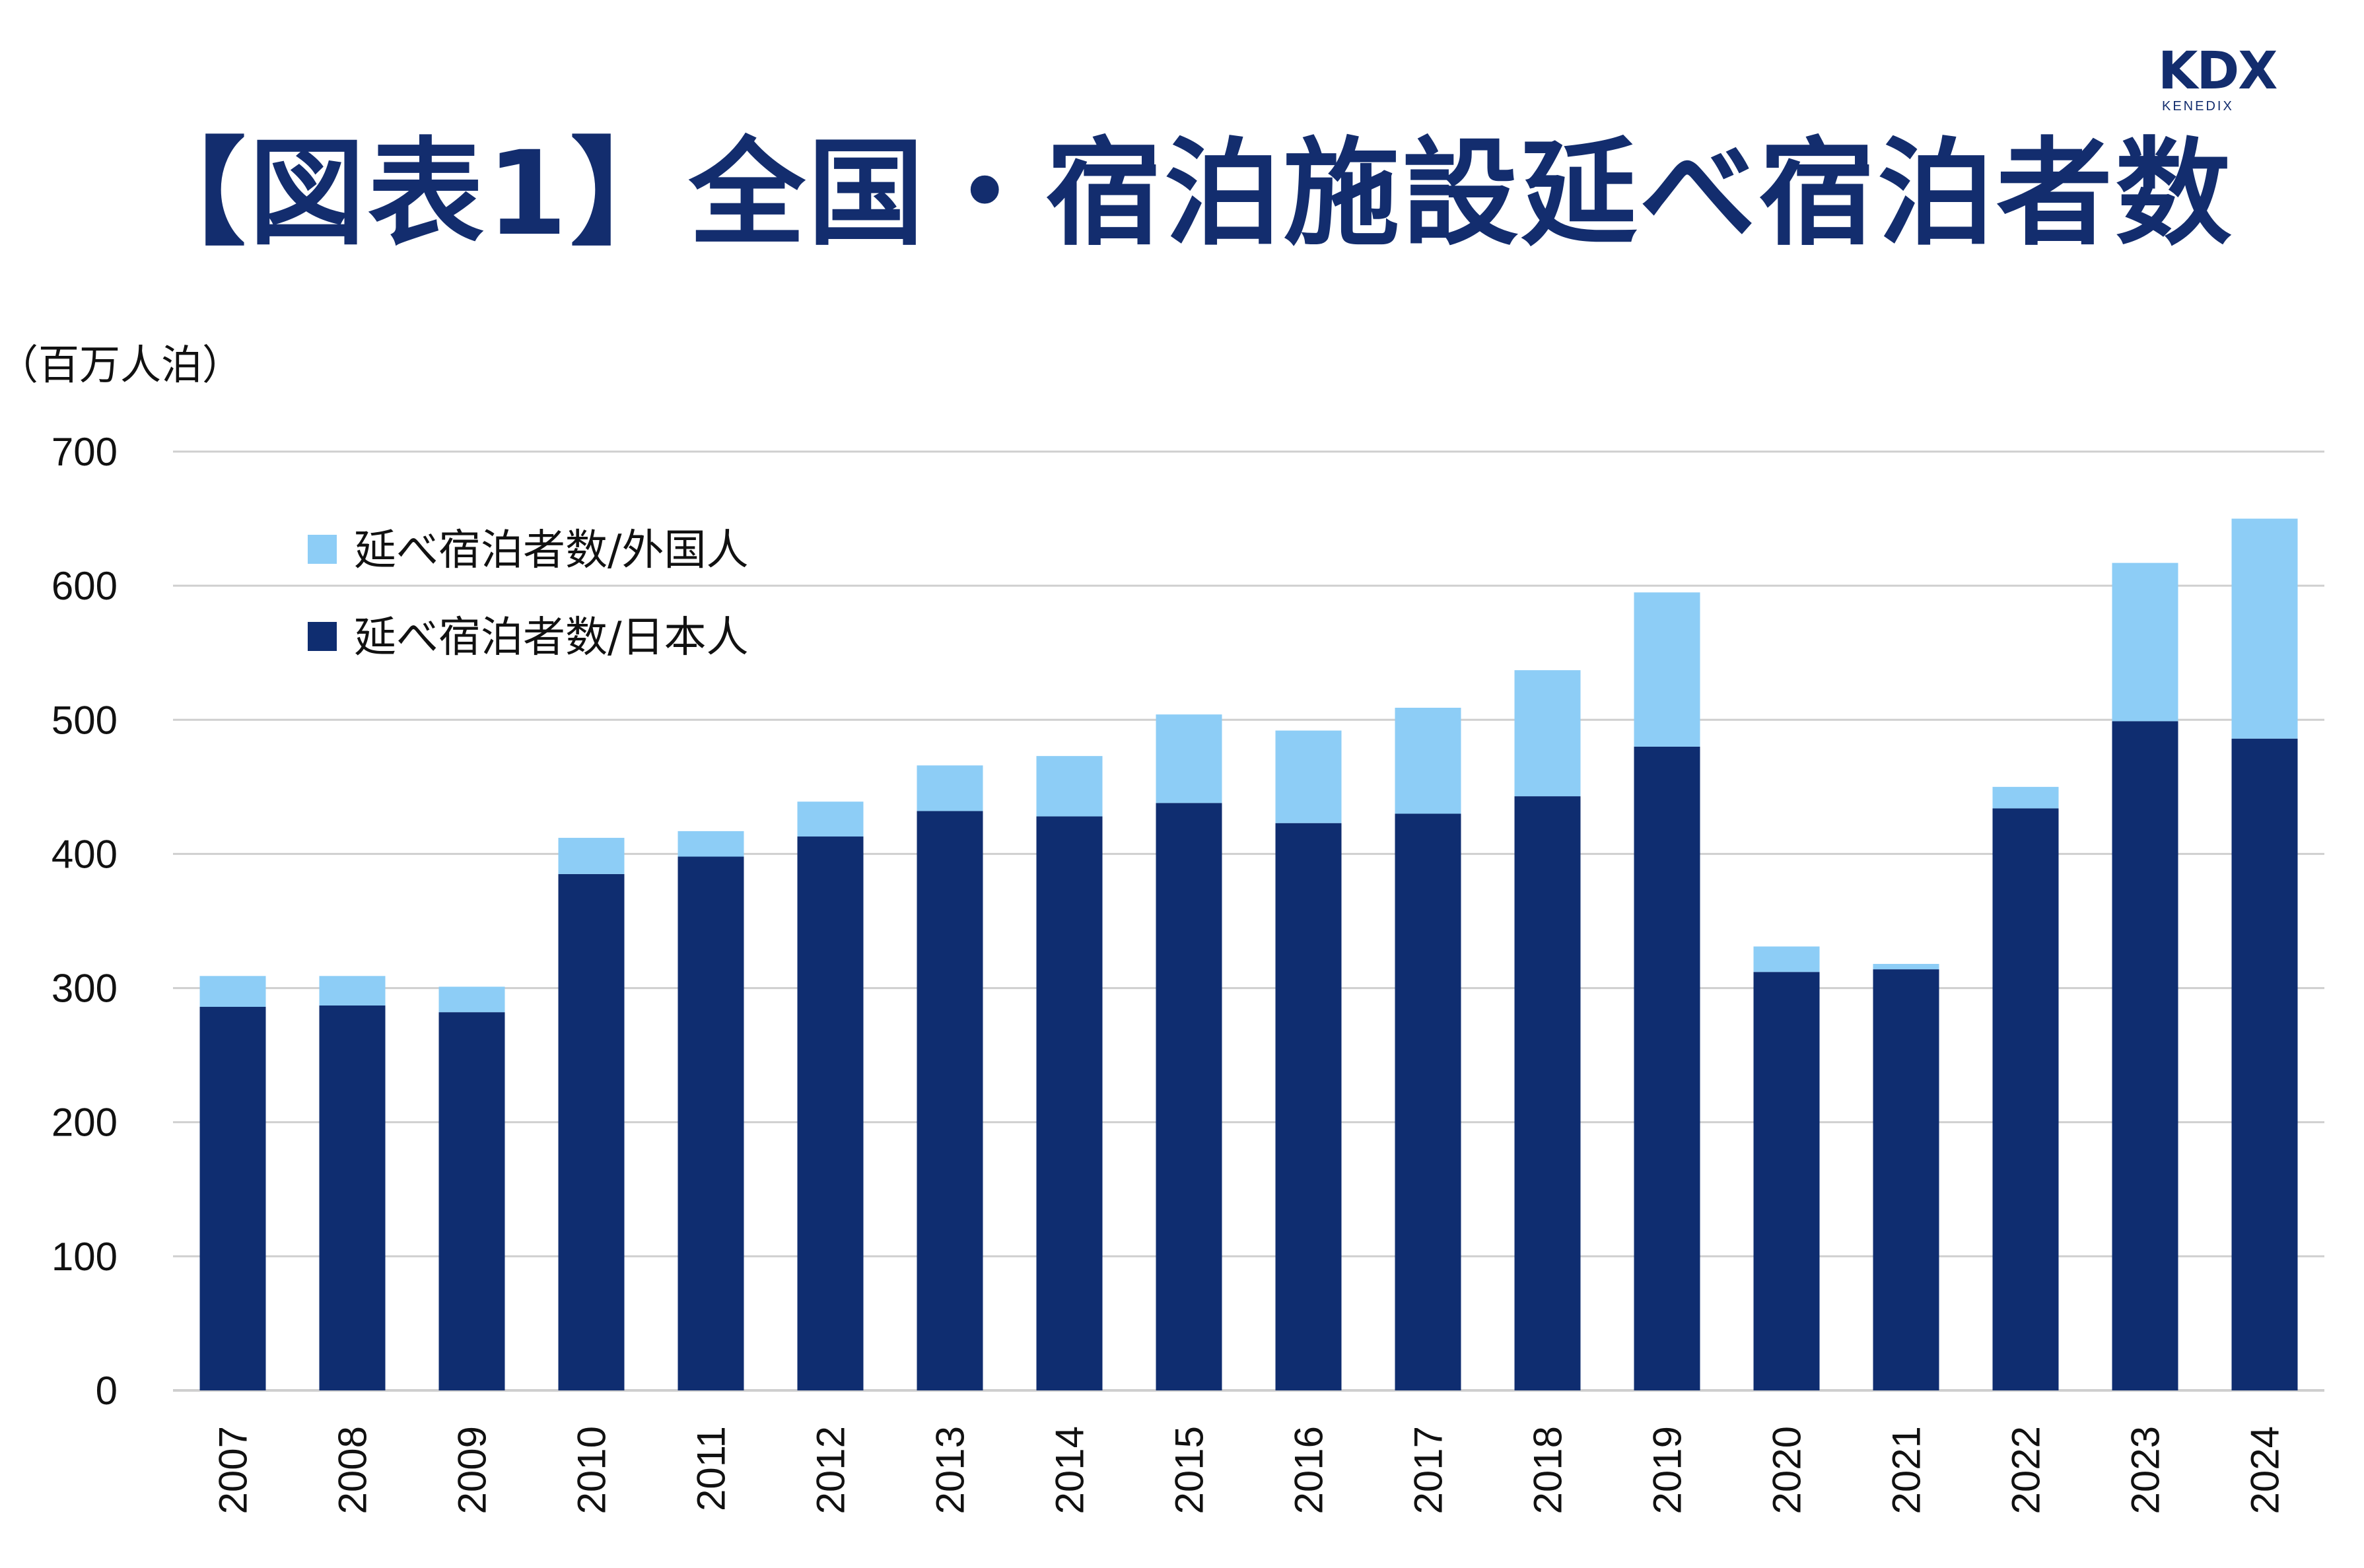 The width and height of the screenshot is (2364, 1568). What do you see at coordinates (551, 637) in the screenshot?
I see `legend-label: 延べ宿泊者数/日本人` at bounding box center [551, 637].